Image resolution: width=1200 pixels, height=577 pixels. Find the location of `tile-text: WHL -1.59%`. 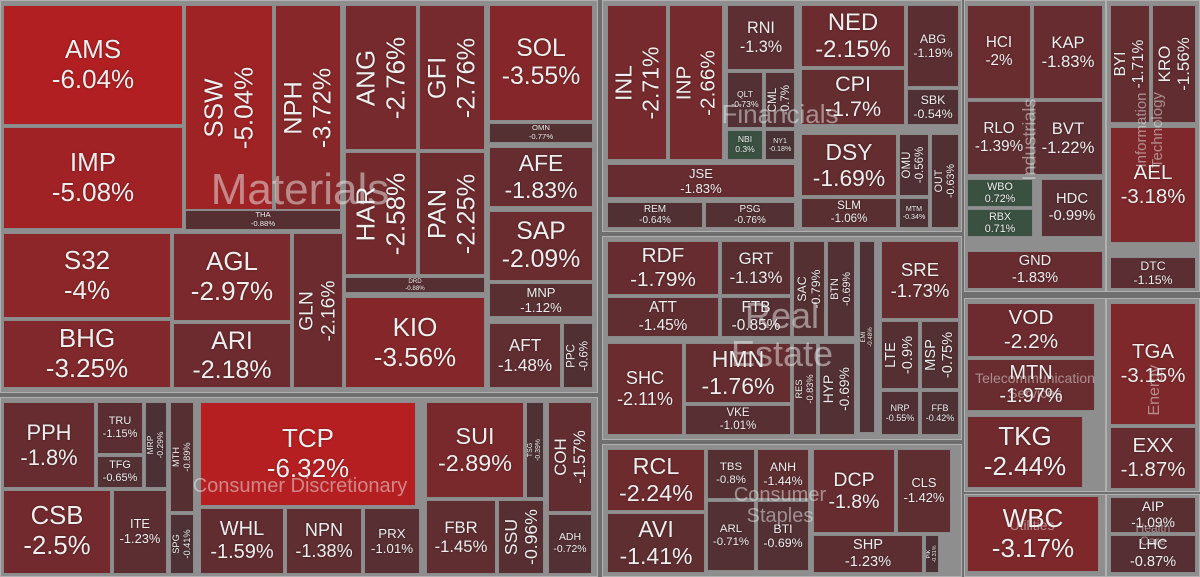

tile-text: WHL -1.59% is located at coordinates (242, 541).